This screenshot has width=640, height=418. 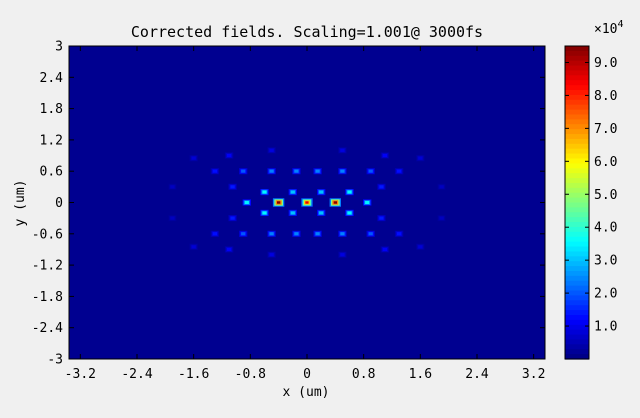 What do you see at coordinates (533, 374) in the screenshot?
I see `x-tick-label: 3.2` at bounding box center [533, 374].